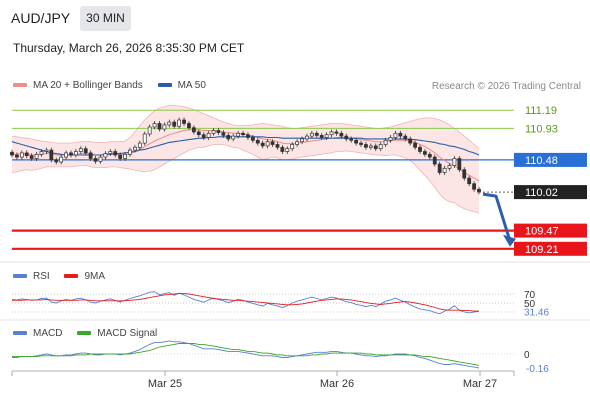 The width and height of the screenshot is (590, 400). I want to click on x-axis-label-0: Mar 25, so click(165, 384).